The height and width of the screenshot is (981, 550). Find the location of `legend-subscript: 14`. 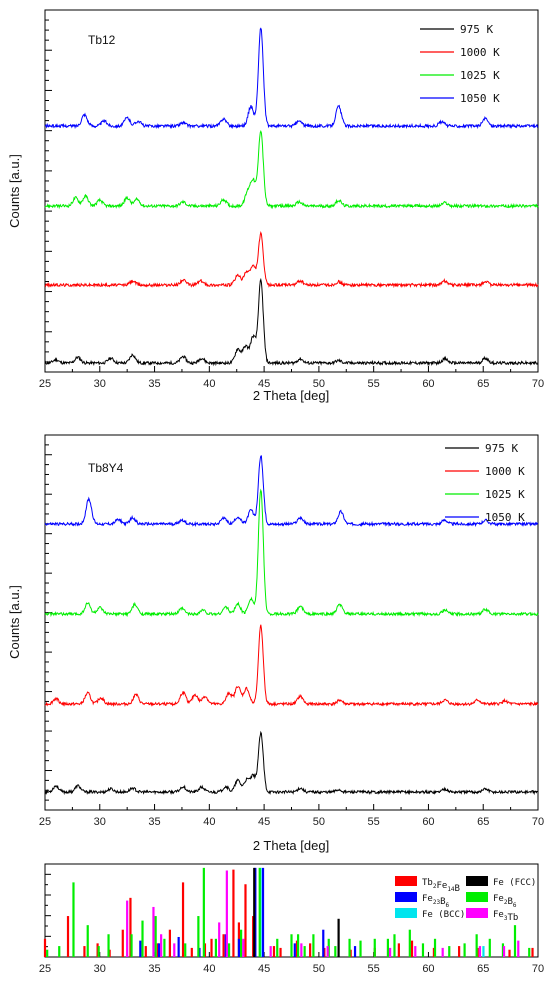

legend-subscript: 14 is located at coordinates (451, 889).